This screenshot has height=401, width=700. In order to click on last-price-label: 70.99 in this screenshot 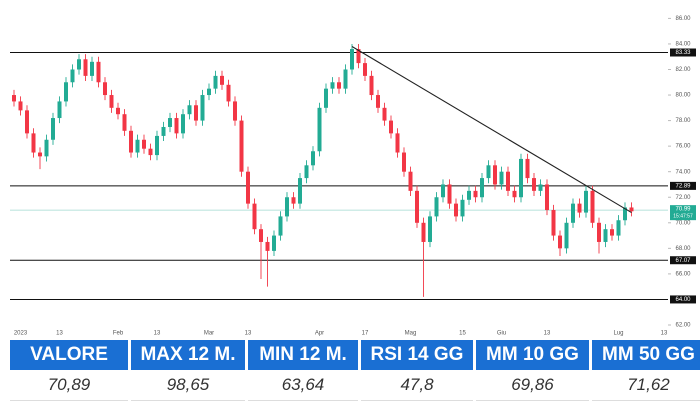, I will do `click(683, 210)`.